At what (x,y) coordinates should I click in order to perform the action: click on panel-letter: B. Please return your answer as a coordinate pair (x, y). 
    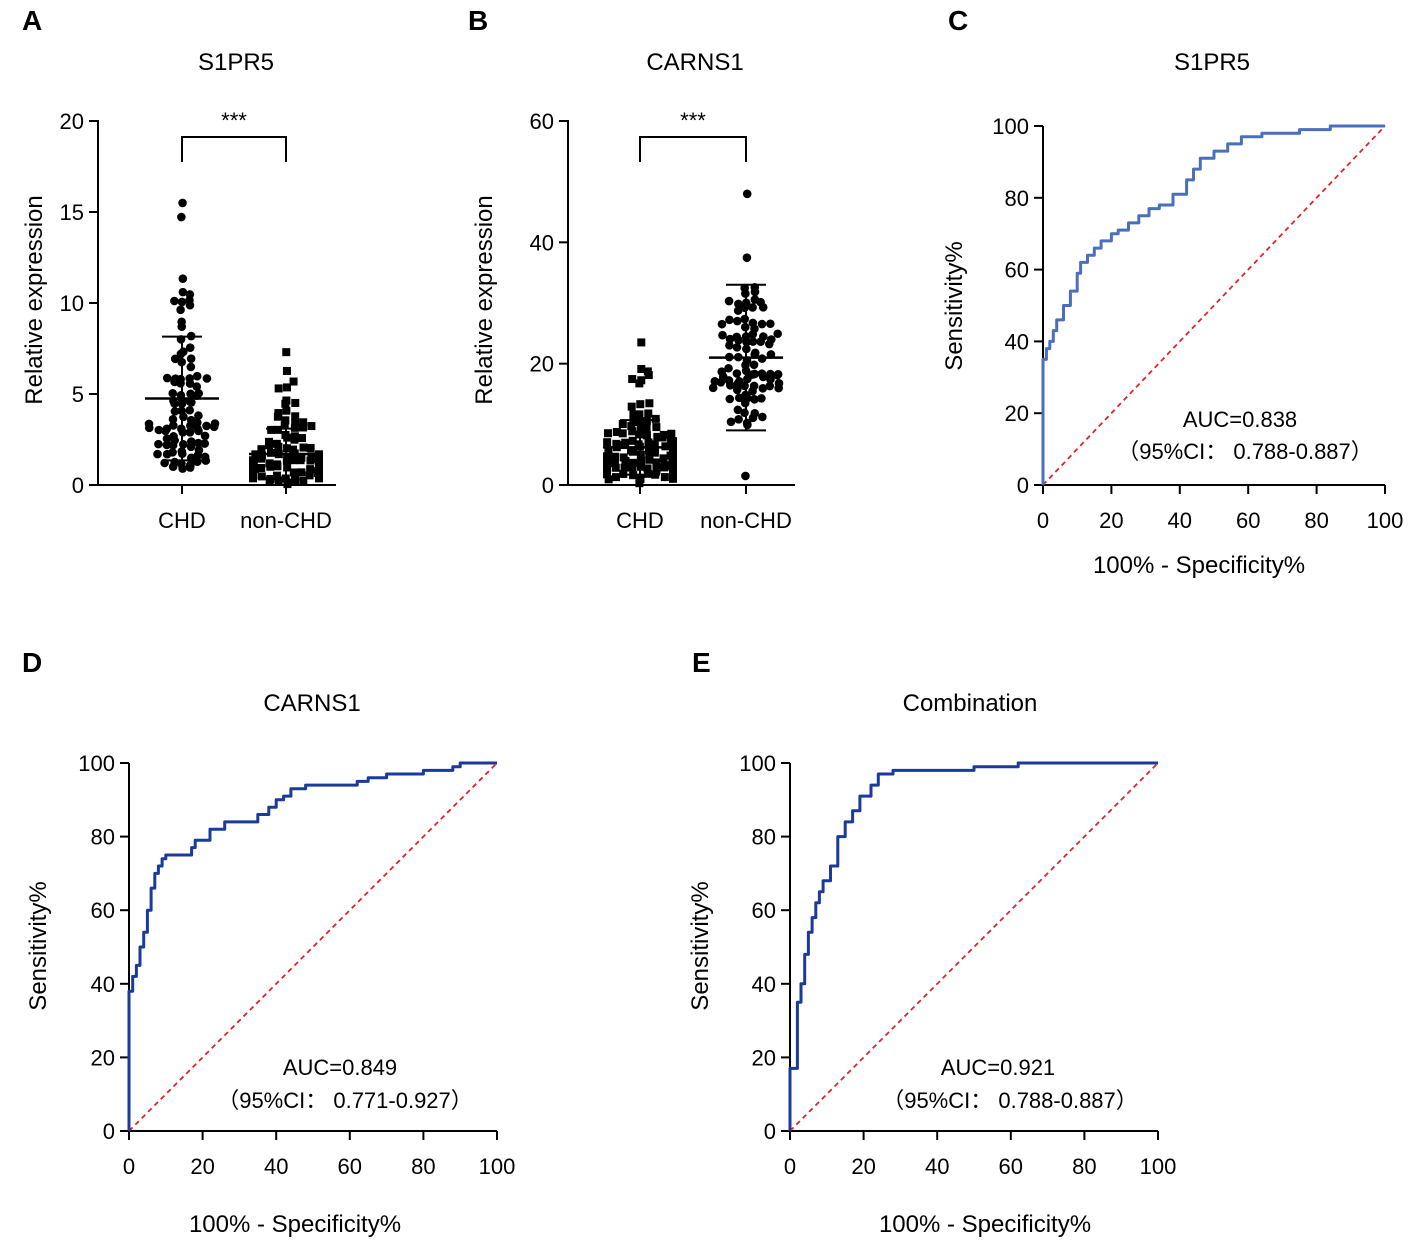
    Looking at the image, I should click on (478, 20).